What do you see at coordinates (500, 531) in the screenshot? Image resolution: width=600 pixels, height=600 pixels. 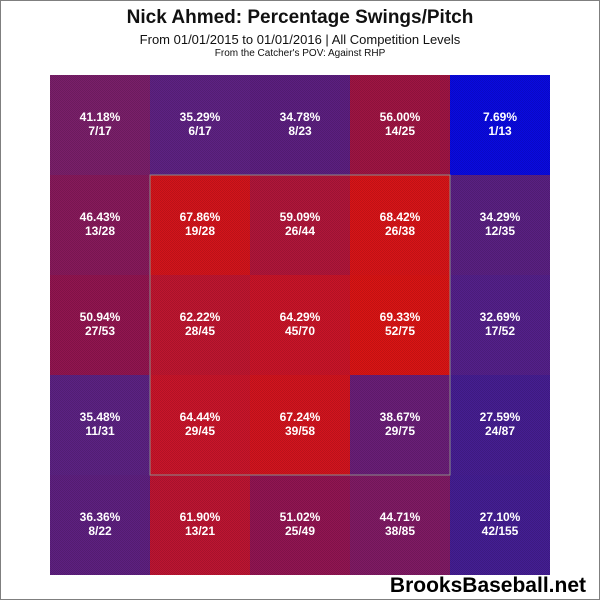 I see `zone-cell-count: 42/155` at bounding box center [500, 531].